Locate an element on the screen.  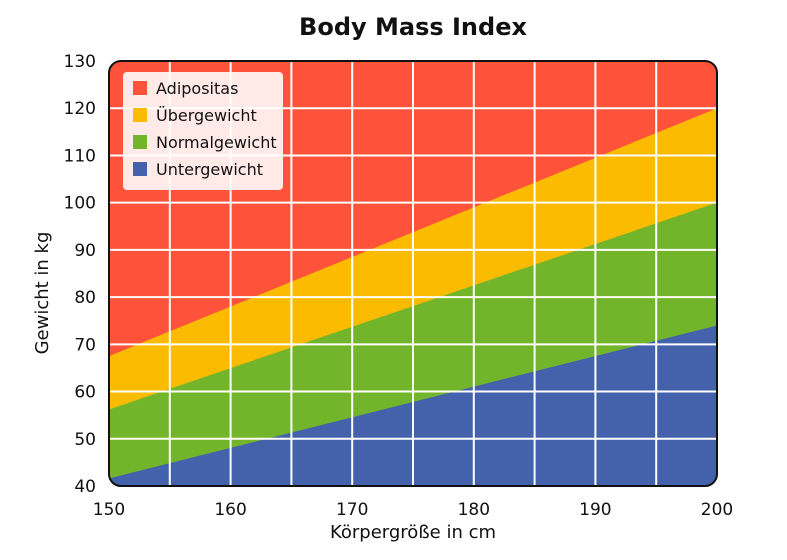
y-tick-label: 120 is located at coordinates (80, 109).